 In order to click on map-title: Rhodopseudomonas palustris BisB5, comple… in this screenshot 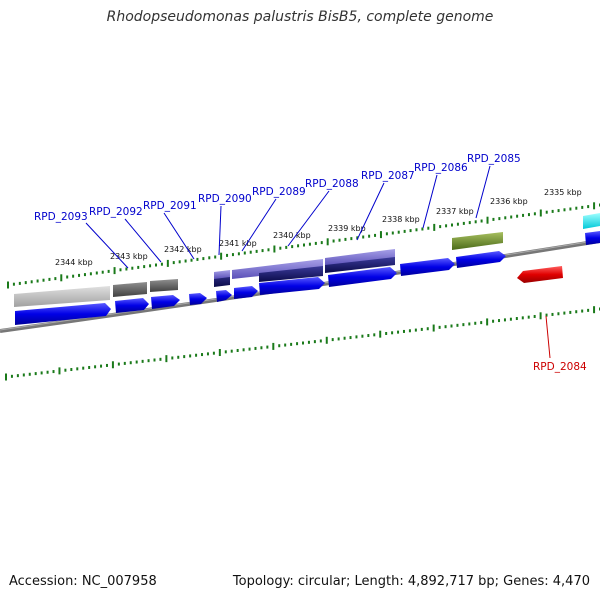, I will do `click(300, 17)`.